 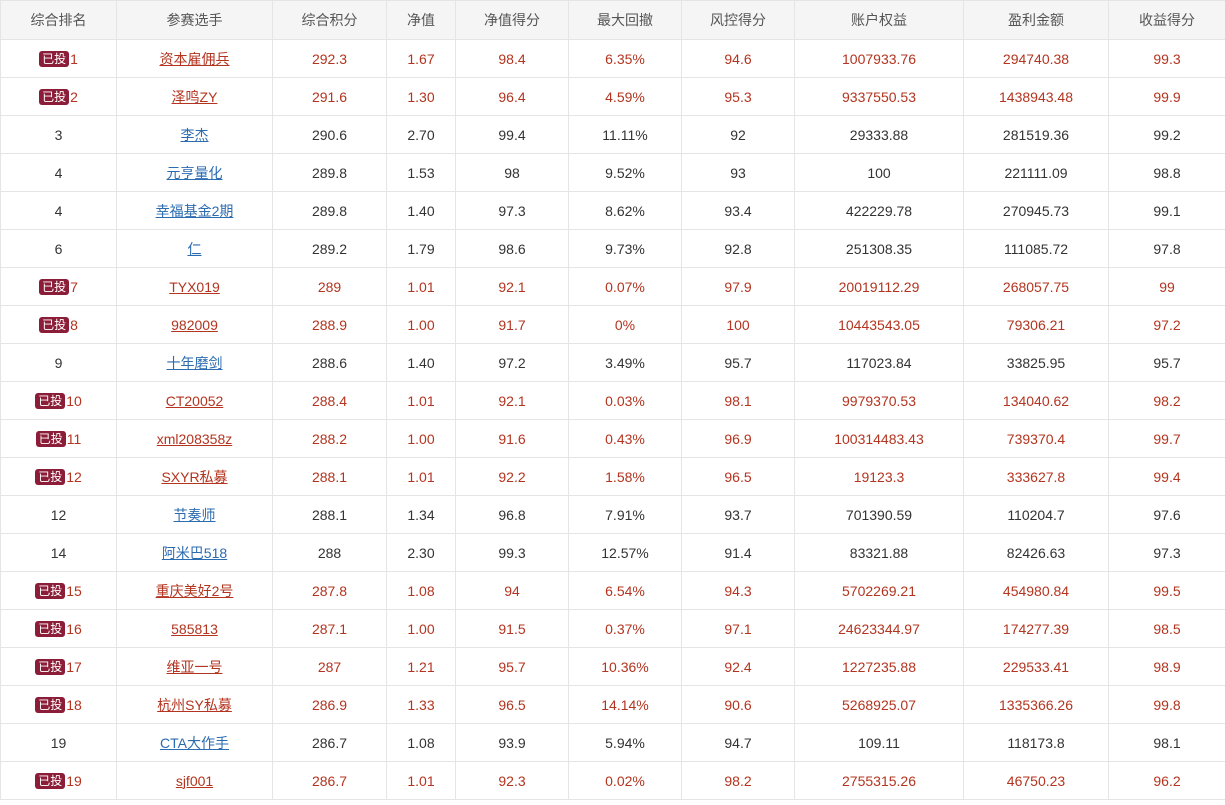 What do you see at coordinates (194, 742) in the screenshot?
I see `player-link: CTA大作手` at bounding box center [194, 742].